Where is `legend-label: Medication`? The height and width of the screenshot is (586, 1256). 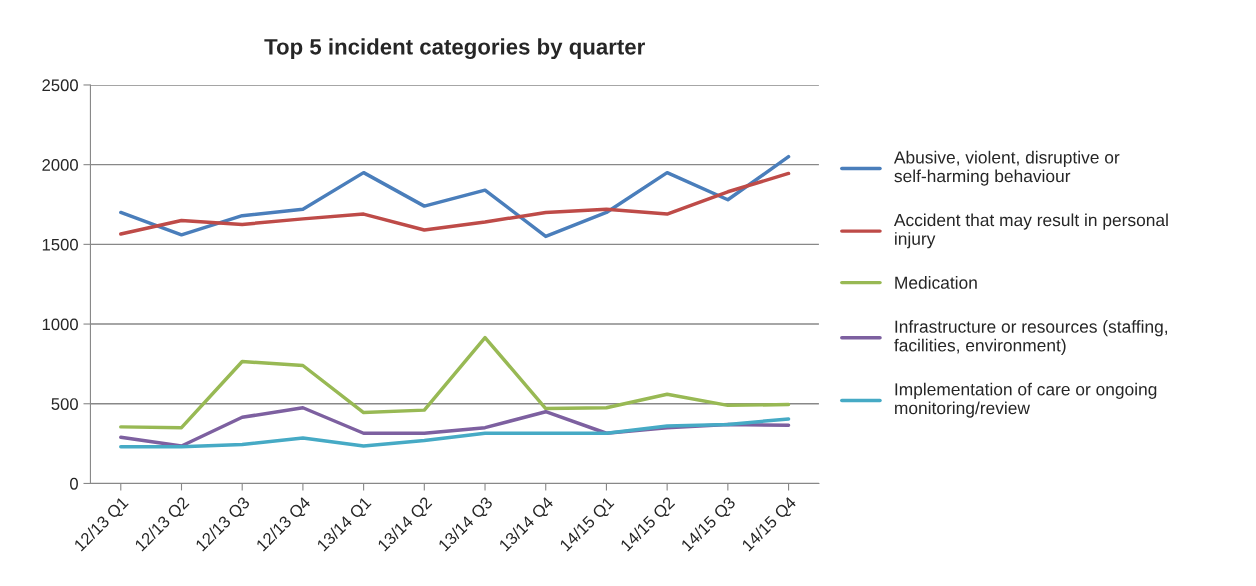
legend-label: Medication is located at coordinates (936, 282).